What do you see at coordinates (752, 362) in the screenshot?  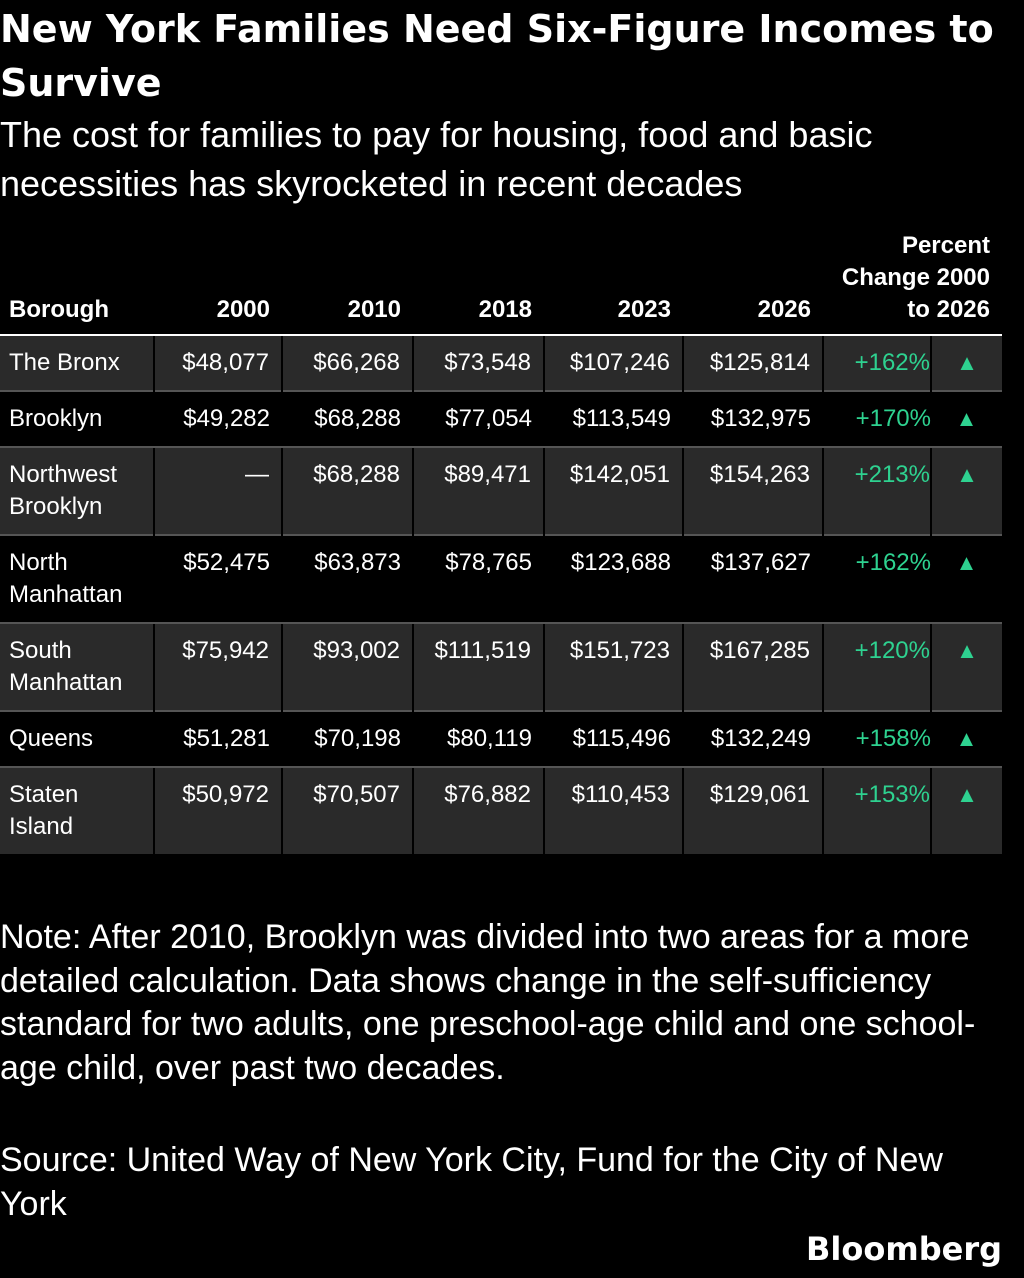 I see `cell: $125,814` at bounding box center [752, 362].